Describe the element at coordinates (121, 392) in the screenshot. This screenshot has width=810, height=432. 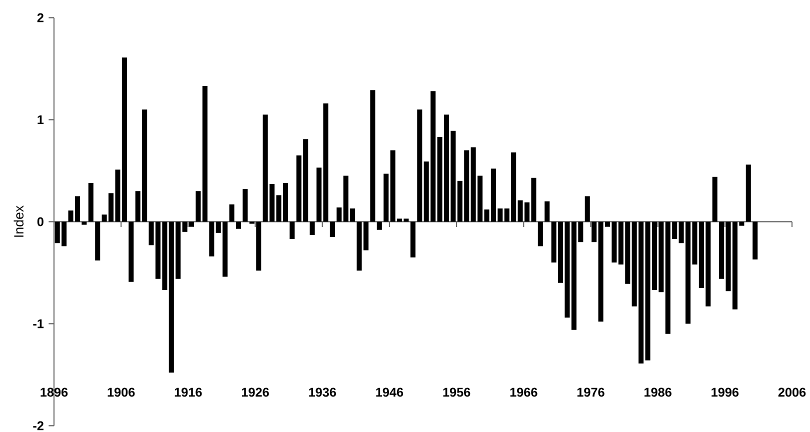
I see `x-tick-label: 1906` at that location.